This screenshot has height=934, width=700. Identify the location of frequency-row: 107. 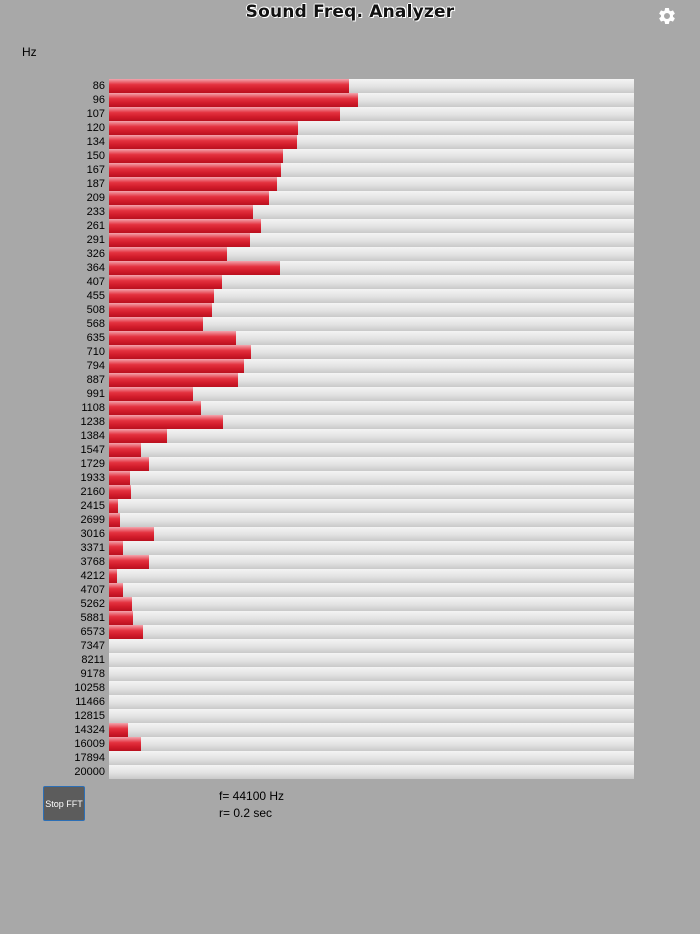
(350, 114).